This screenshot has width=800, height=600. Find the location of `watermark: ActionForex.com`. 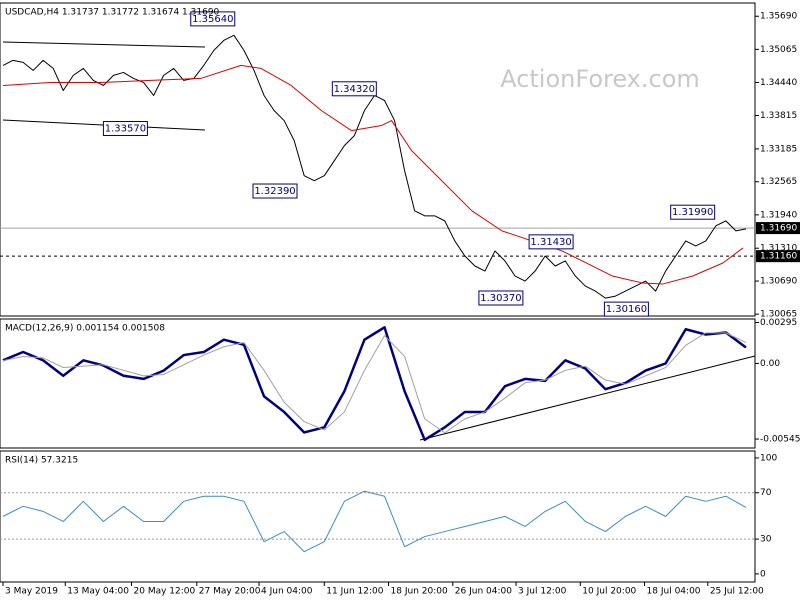

watermark: ActionForex.com is located at coordinates (600, 79).